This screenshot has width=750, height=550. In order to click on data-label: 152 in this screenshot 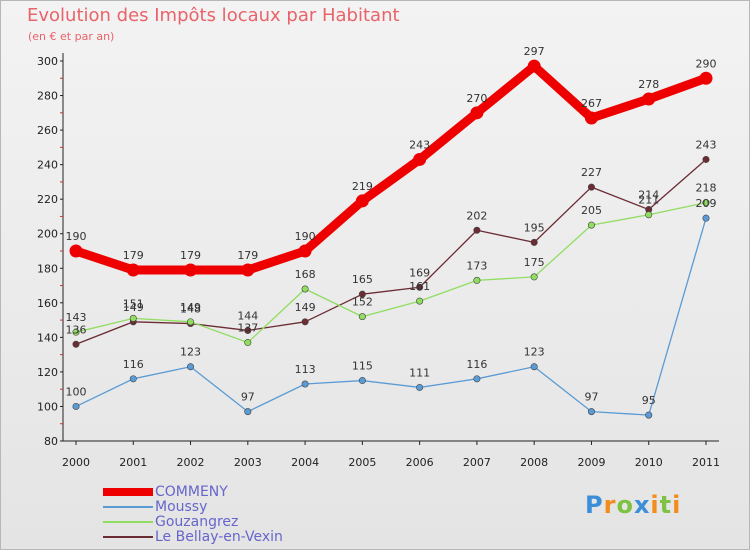, I will do `click(362, 302)`.